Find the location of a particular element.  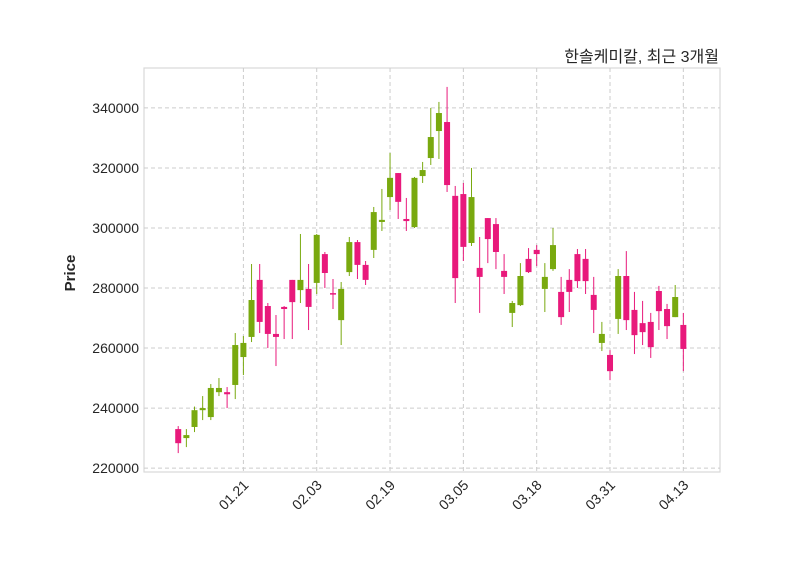

x-tick-label: 02.03 is located at coordinates (307, 495).